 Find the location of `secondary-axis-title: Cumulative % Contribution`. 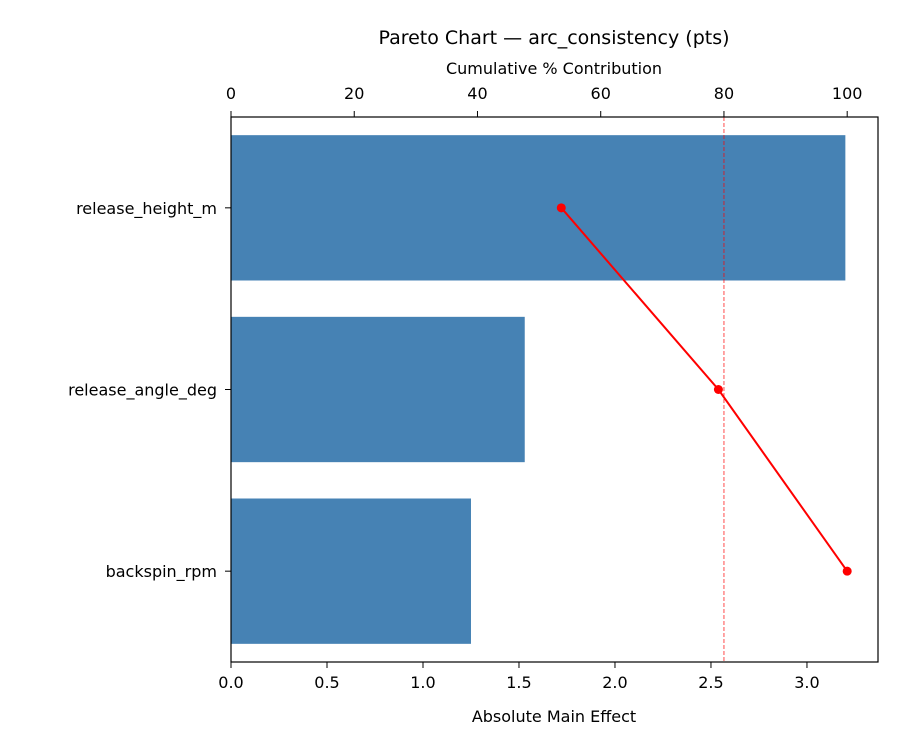

secondary-axis-title: Cumulative % Contribution is located at coordinates (554, 68).